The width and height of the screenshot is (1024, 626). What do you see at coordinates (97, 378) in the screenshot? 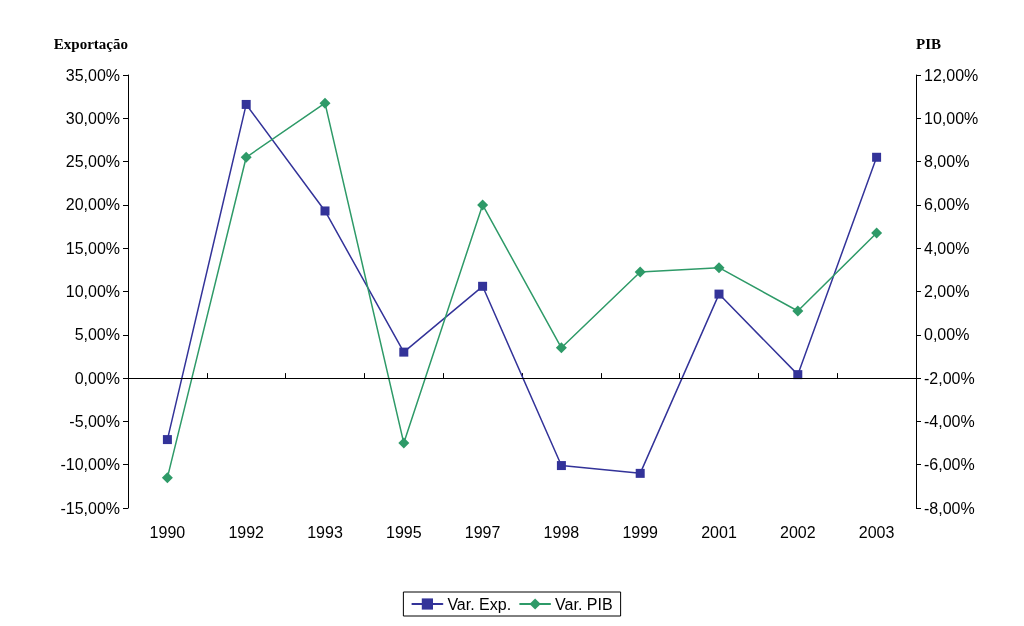
I see `y-tick-label: 0,00%` at bounding box center [97, 378].